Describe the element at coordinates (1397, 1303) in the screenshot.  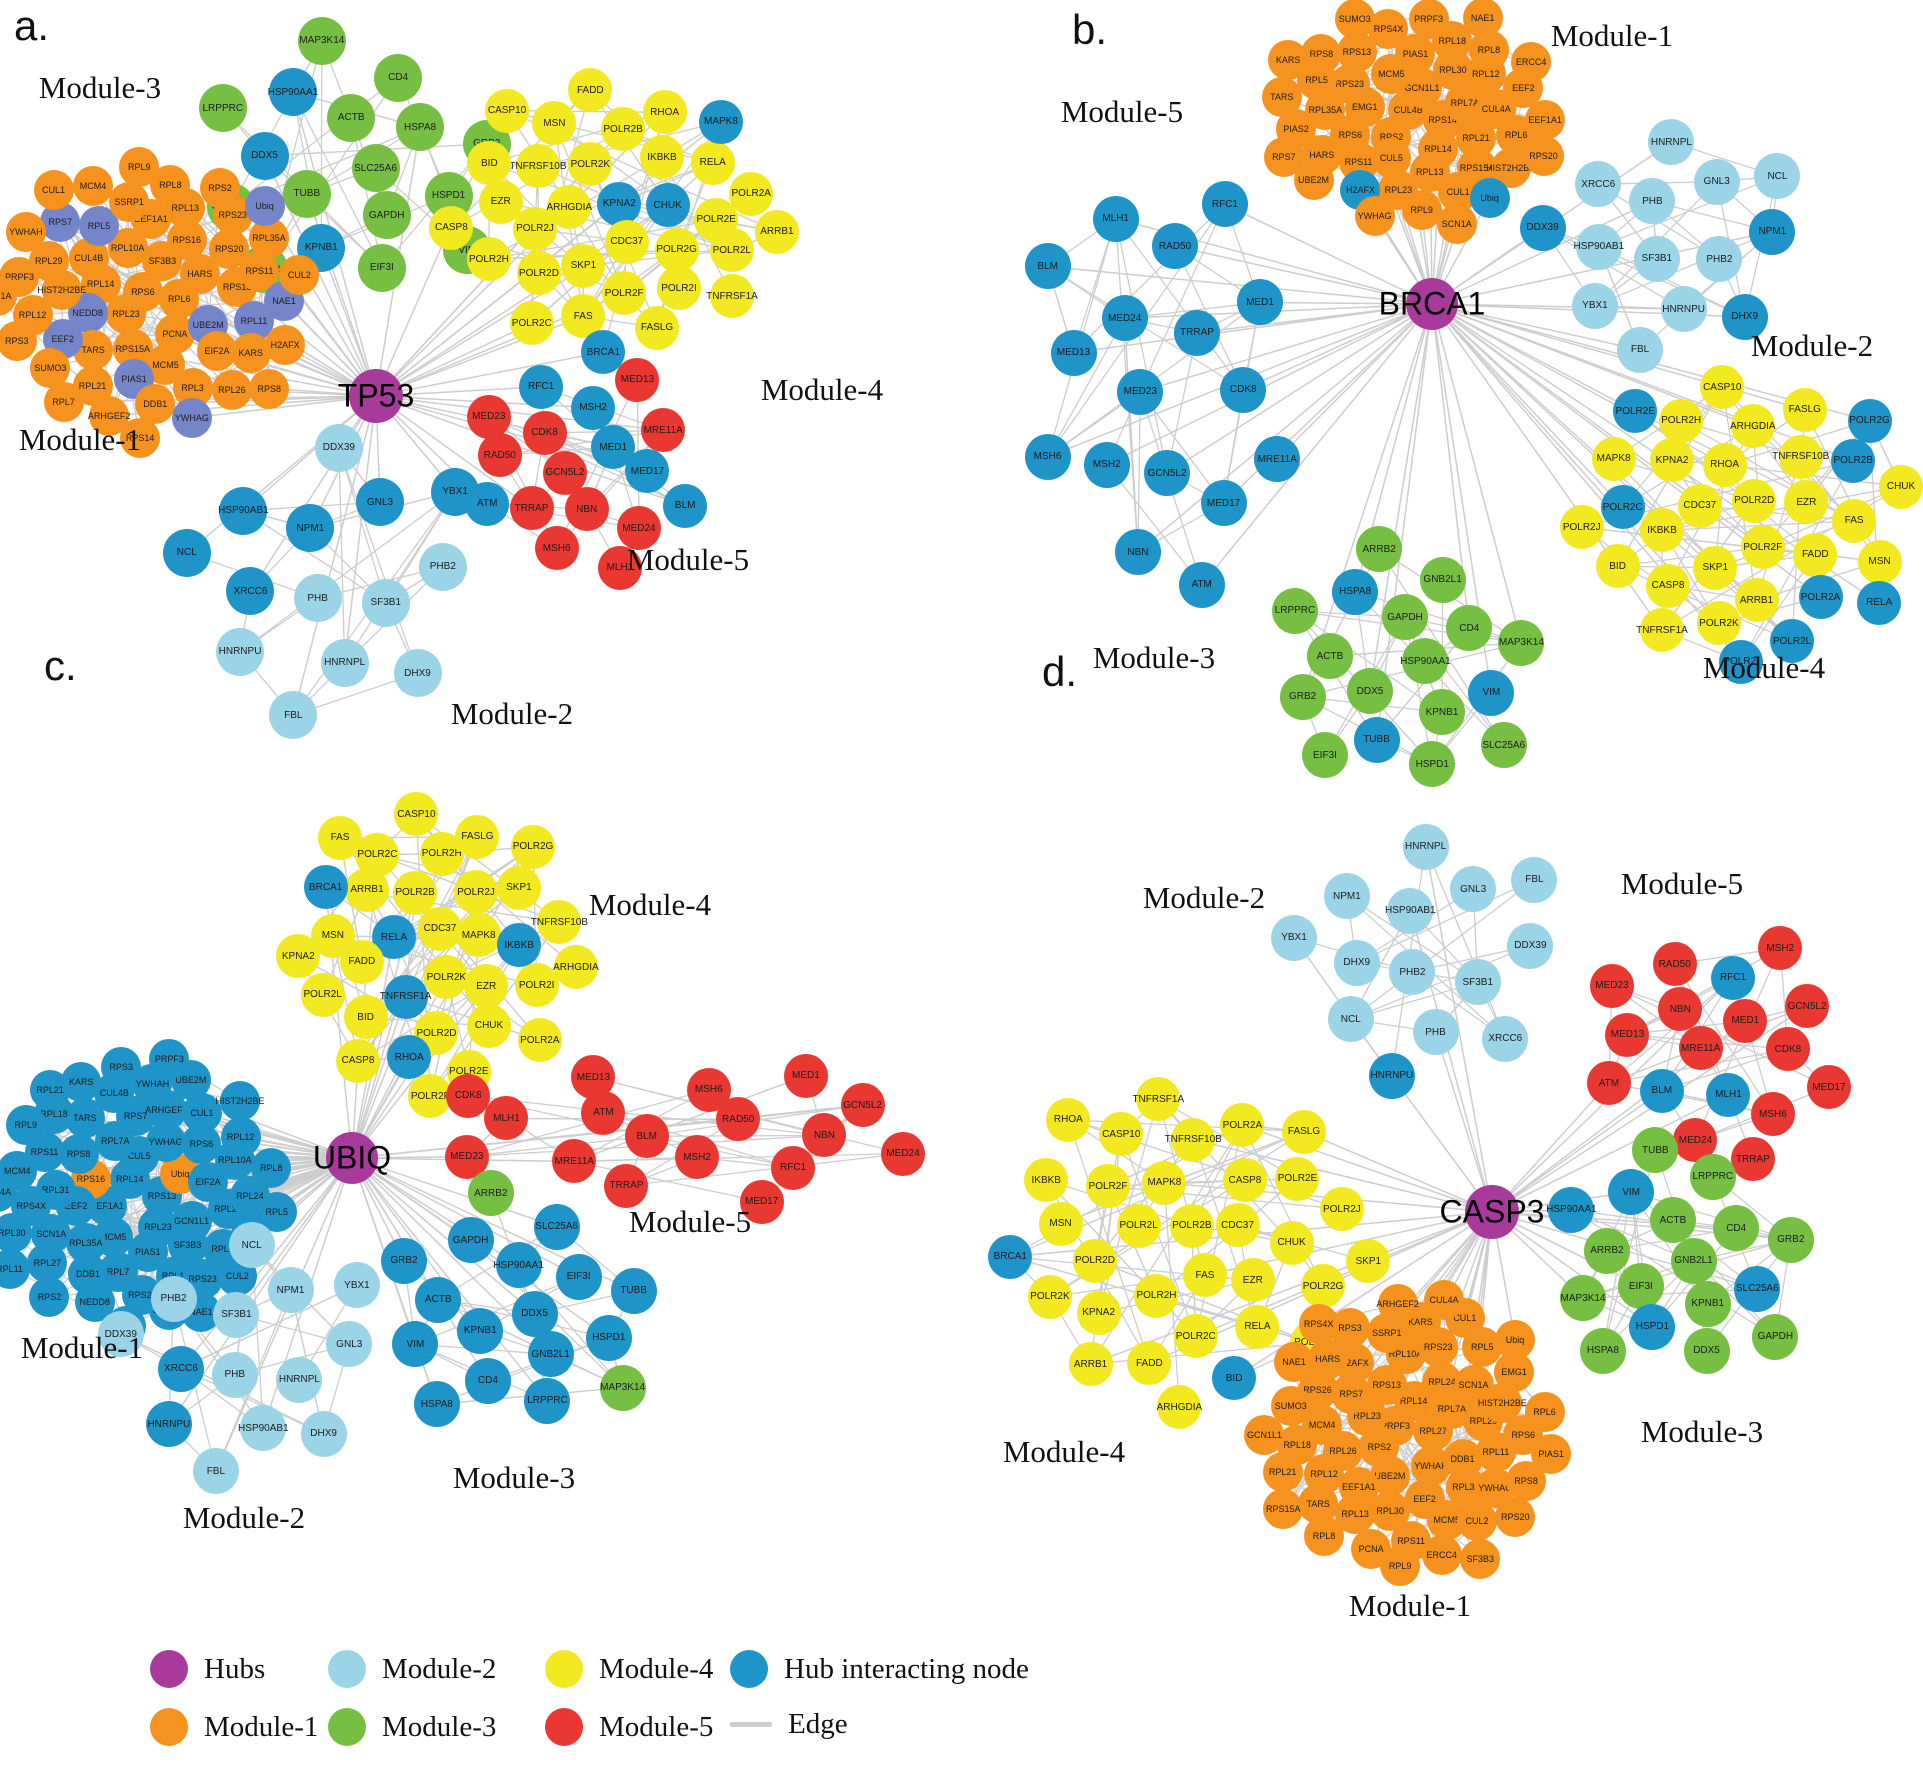
I see `node-ARHGEF2: ARHGEF2` at that location.